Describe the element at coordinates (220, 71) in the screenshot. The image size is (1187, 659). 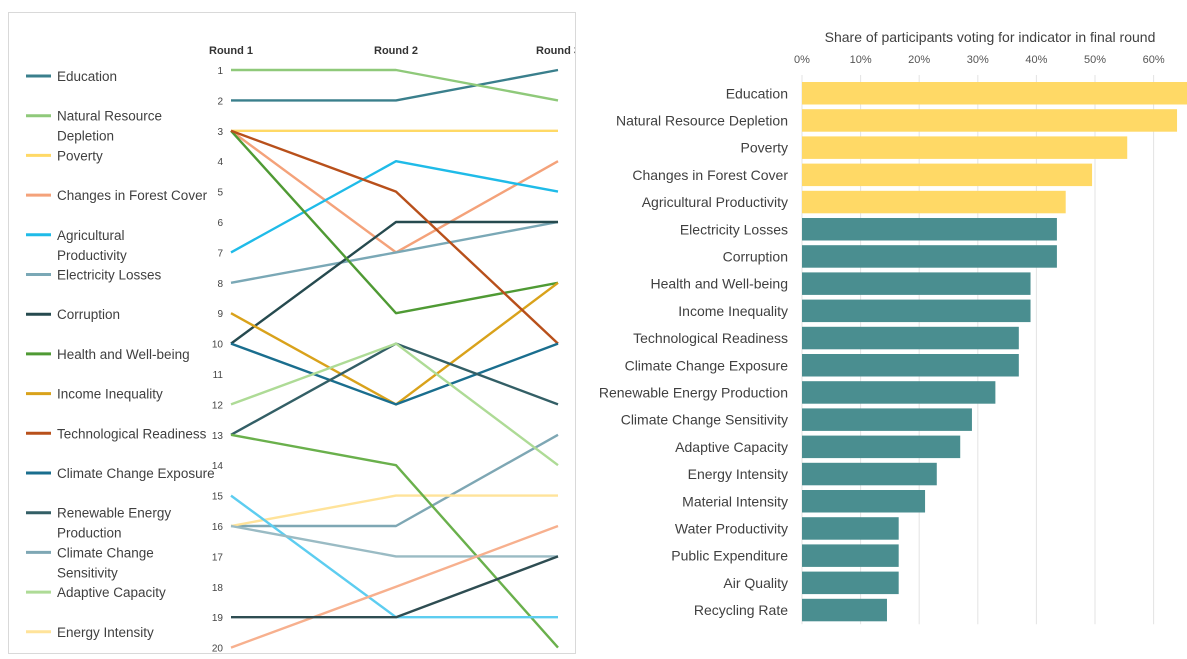
I see `rank-tick-label: 1` at that location.